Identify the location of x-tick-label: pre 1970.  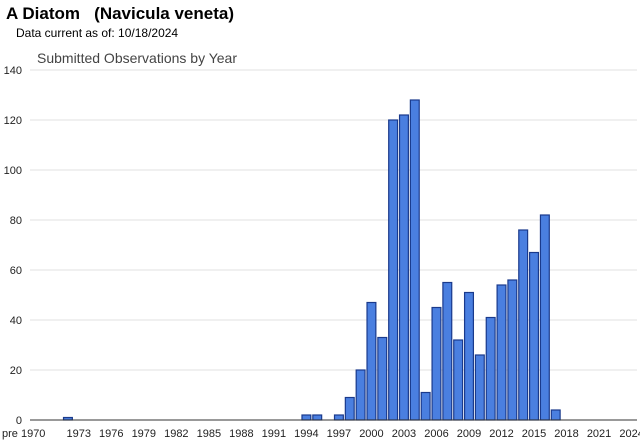
(23, 434).